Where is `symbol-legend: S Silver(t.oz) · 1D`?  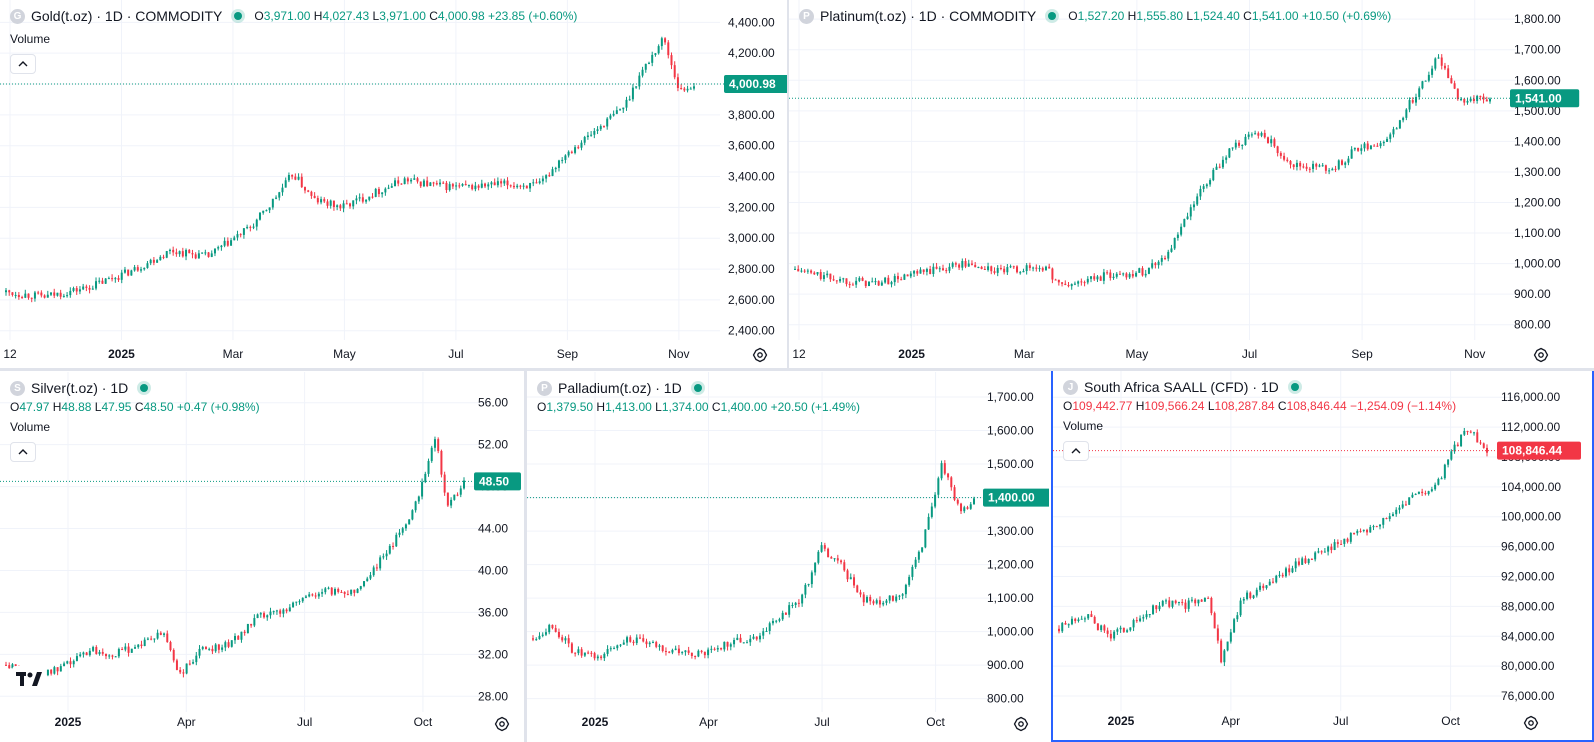 symbol-legend: S Silver(t.oz) · 1D is located at coordinates (84, 388).